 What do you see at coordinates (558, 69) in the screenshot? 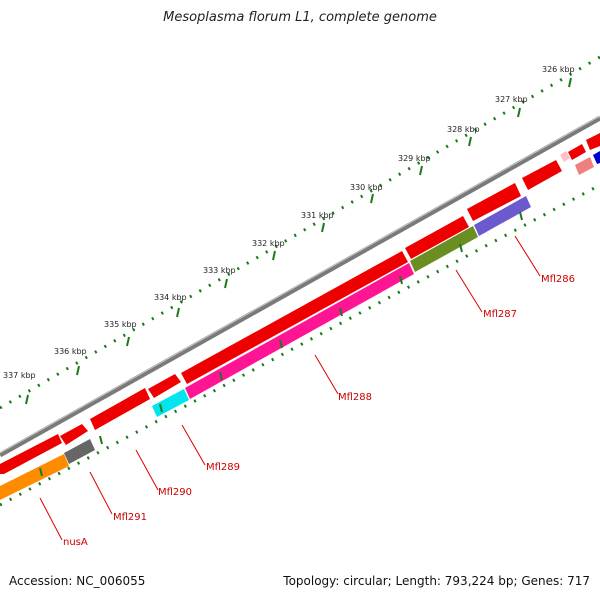
I see `scale-label-326: 326 kbp` at bounding box center [558, 69].